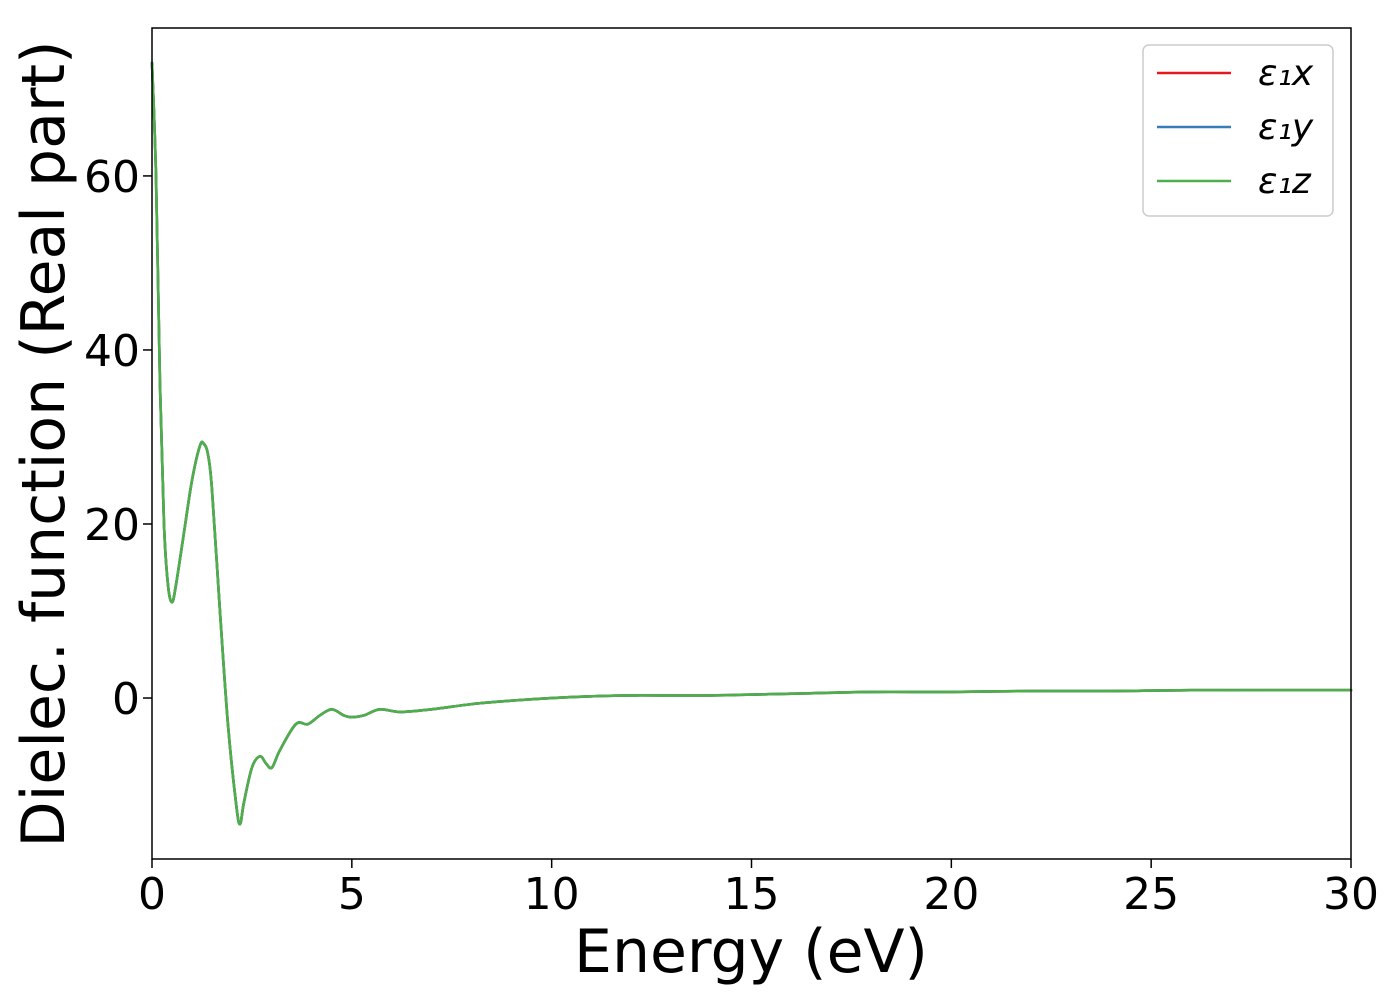 The width and height of the screenshot is (1400, 1000). I want to click on x-tick-label: 20, so click(951, 894).